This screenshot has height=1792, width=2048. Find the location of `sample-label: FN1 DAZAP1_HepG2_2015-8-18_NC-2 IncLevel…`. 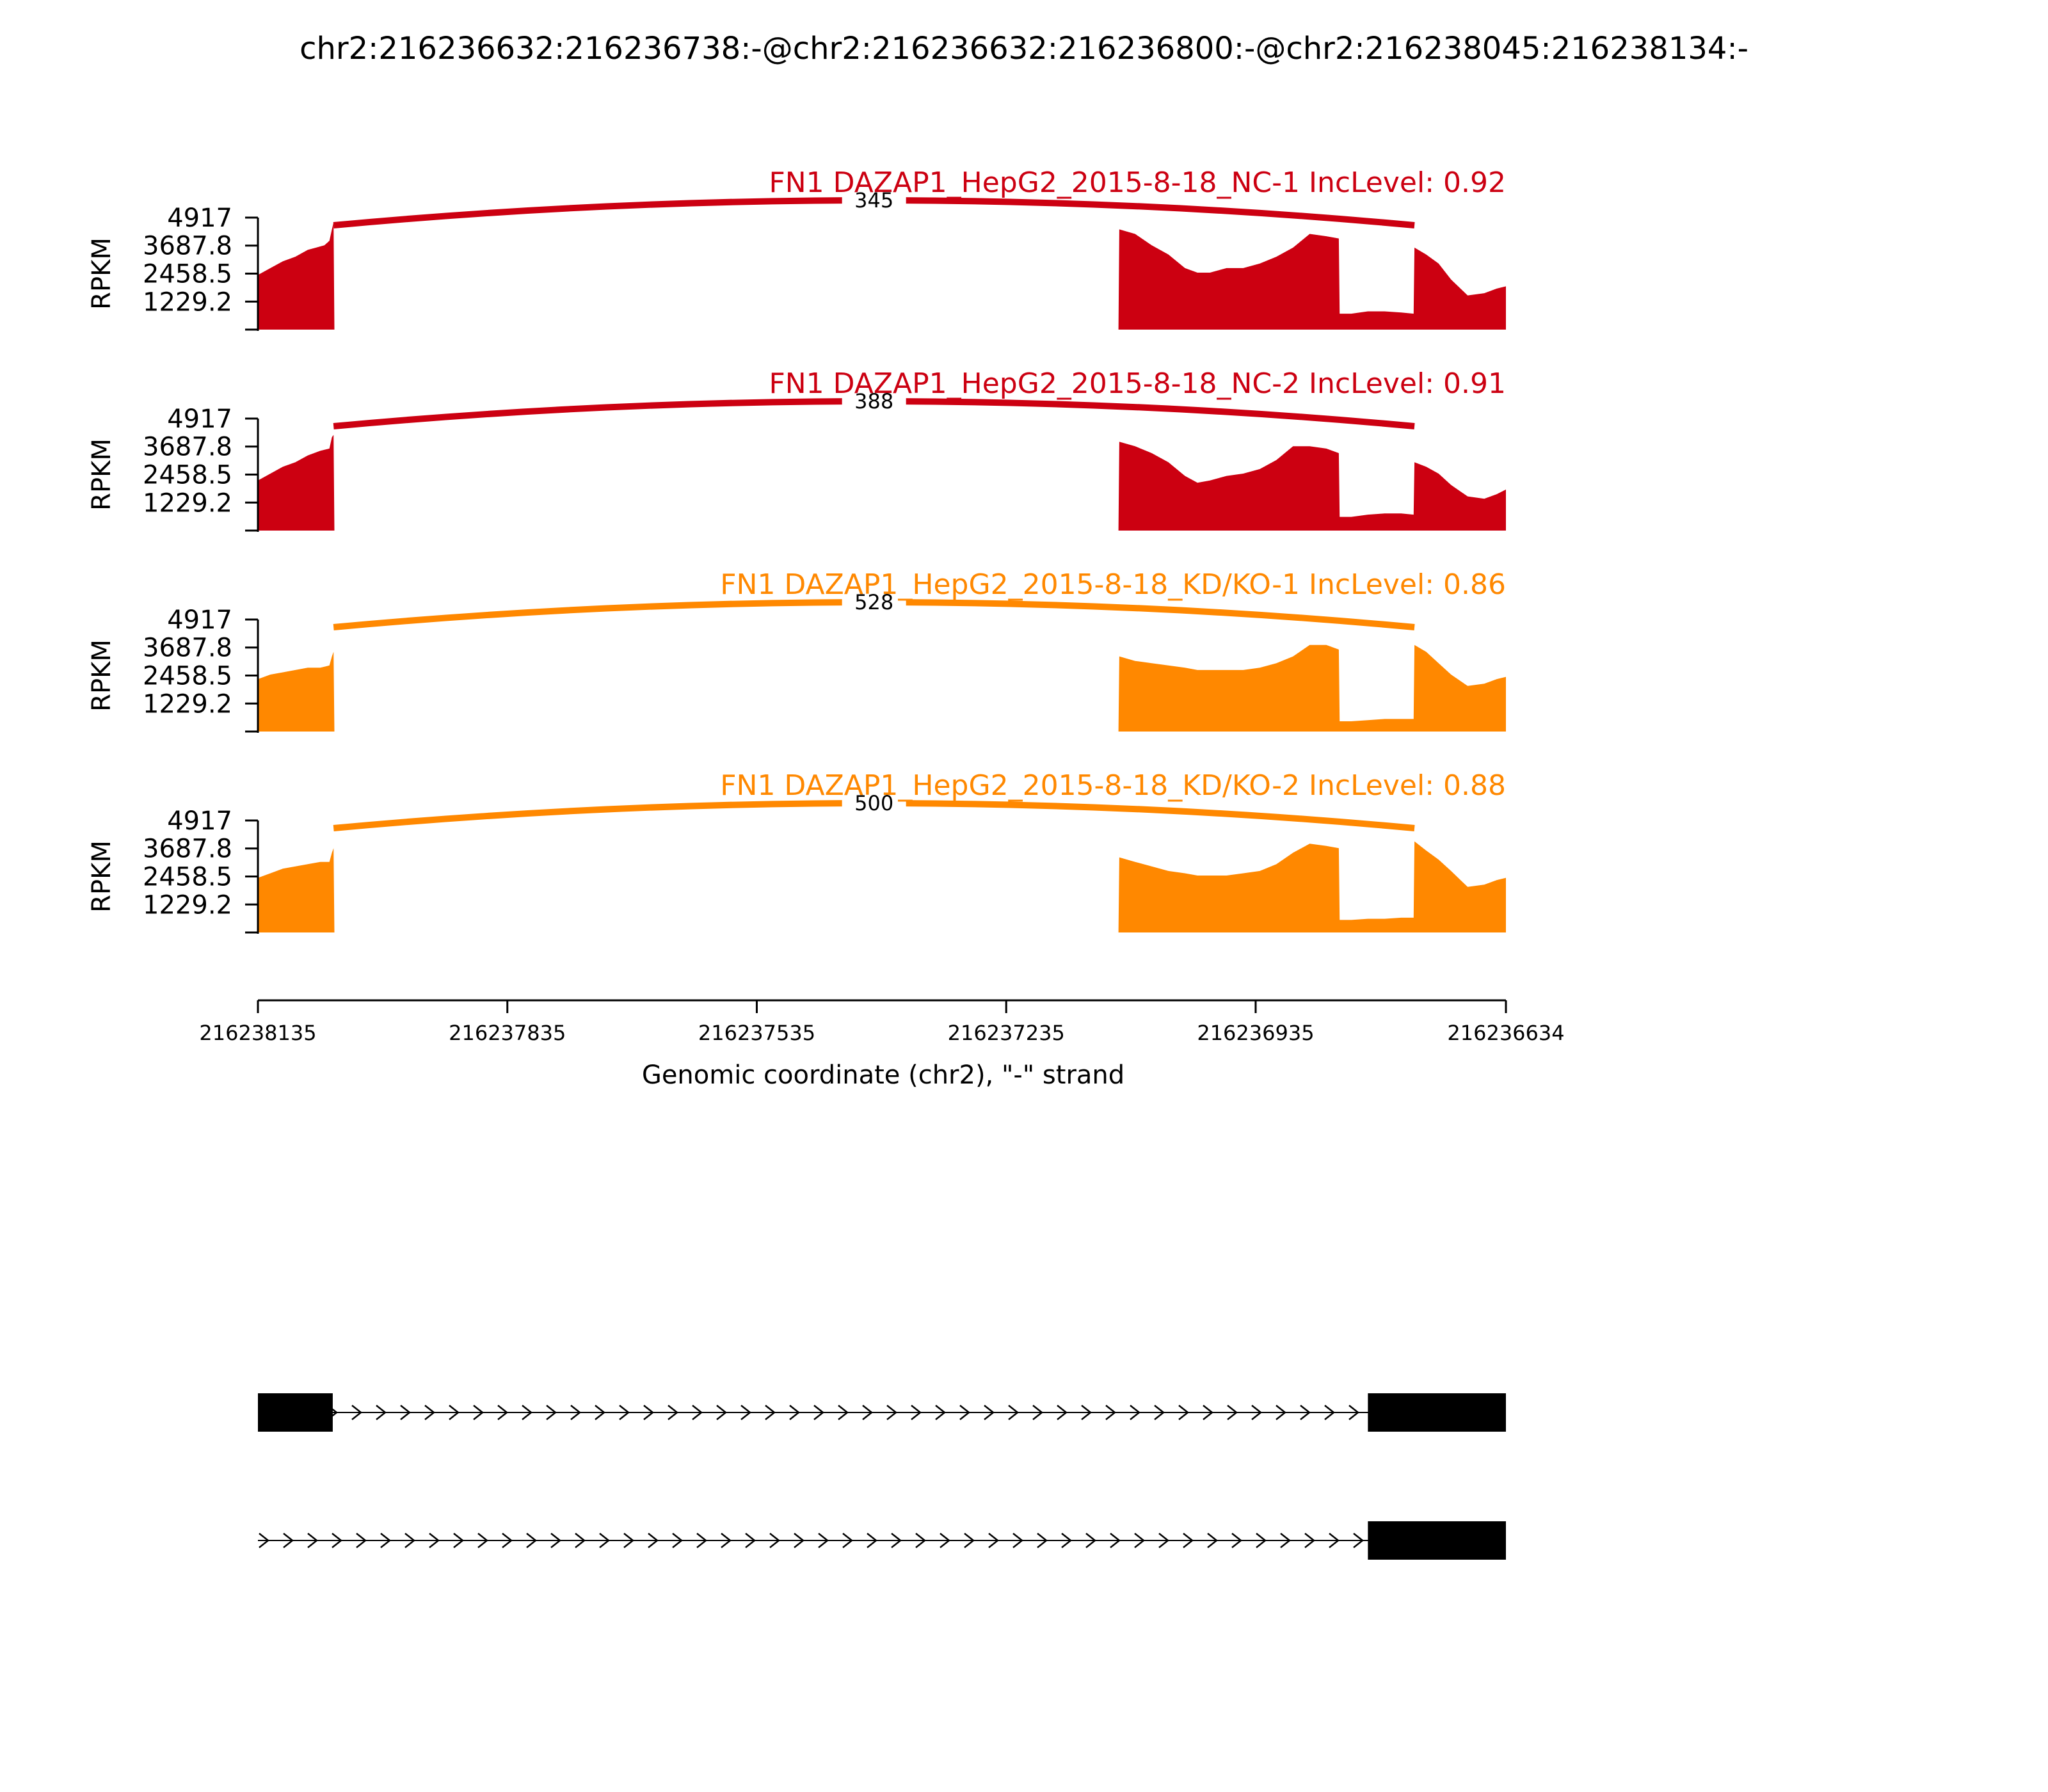

sample-label: FN1 DAZAP1_HepG2_2015-8-18_NC-2 IncLevel… is located at coordinates (1137, 383).